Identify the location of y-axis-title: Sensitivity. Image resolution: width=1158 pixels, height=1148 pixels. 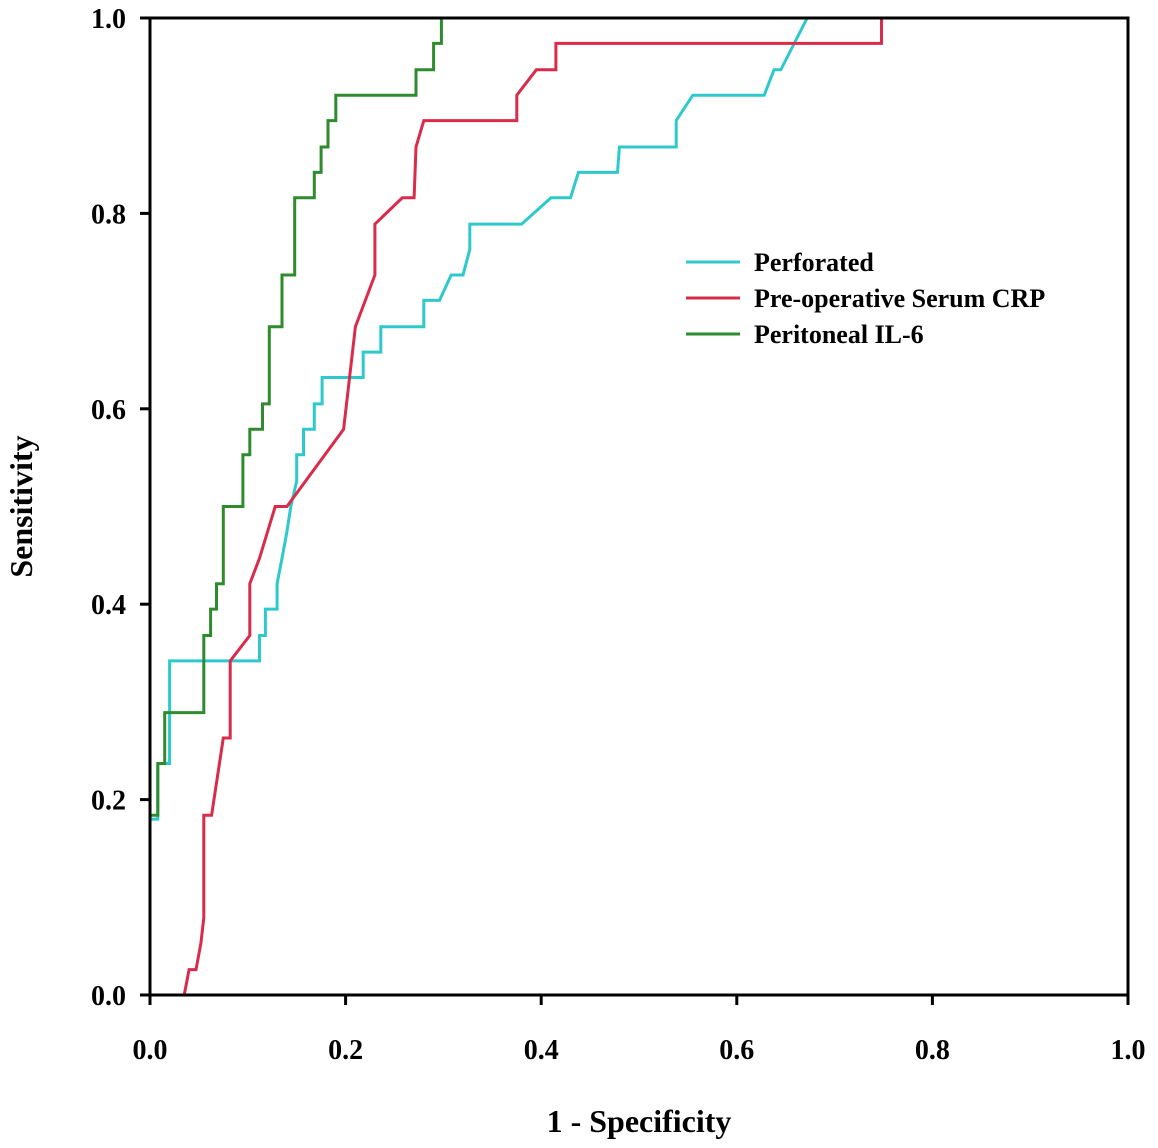
(21, 506).